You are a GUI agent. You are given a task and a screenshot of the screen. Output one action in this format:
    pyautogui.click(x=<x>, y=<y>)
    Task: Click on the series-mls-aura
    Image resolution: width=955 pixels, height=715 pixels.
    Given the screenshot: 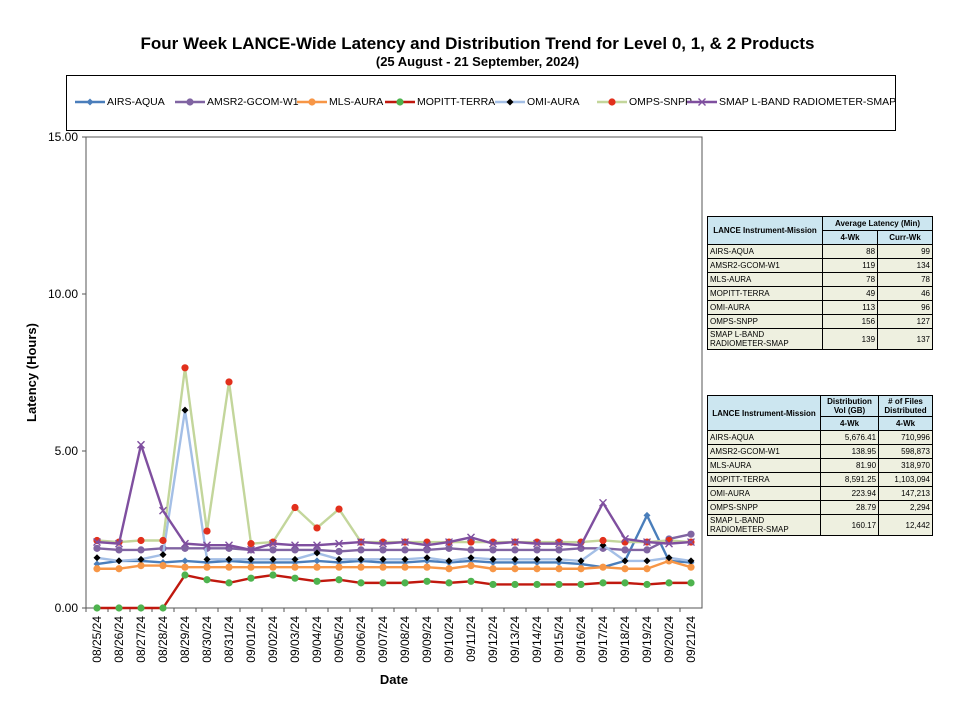 What is the action you would take?
    pyautogui.click(x=394, y=565)
    